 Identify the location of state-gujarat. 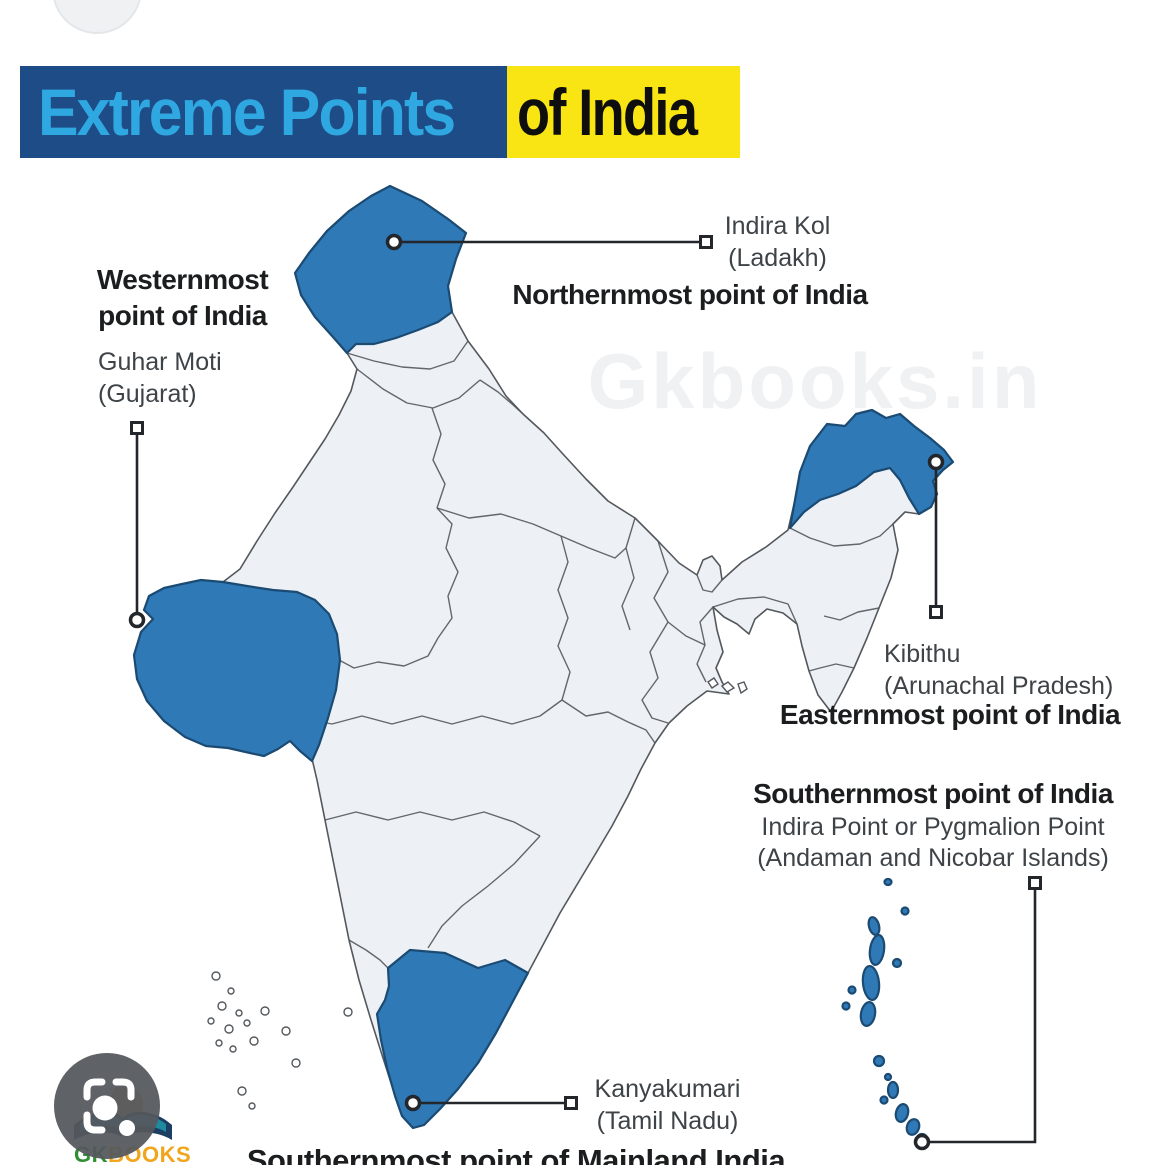
(237, 670).